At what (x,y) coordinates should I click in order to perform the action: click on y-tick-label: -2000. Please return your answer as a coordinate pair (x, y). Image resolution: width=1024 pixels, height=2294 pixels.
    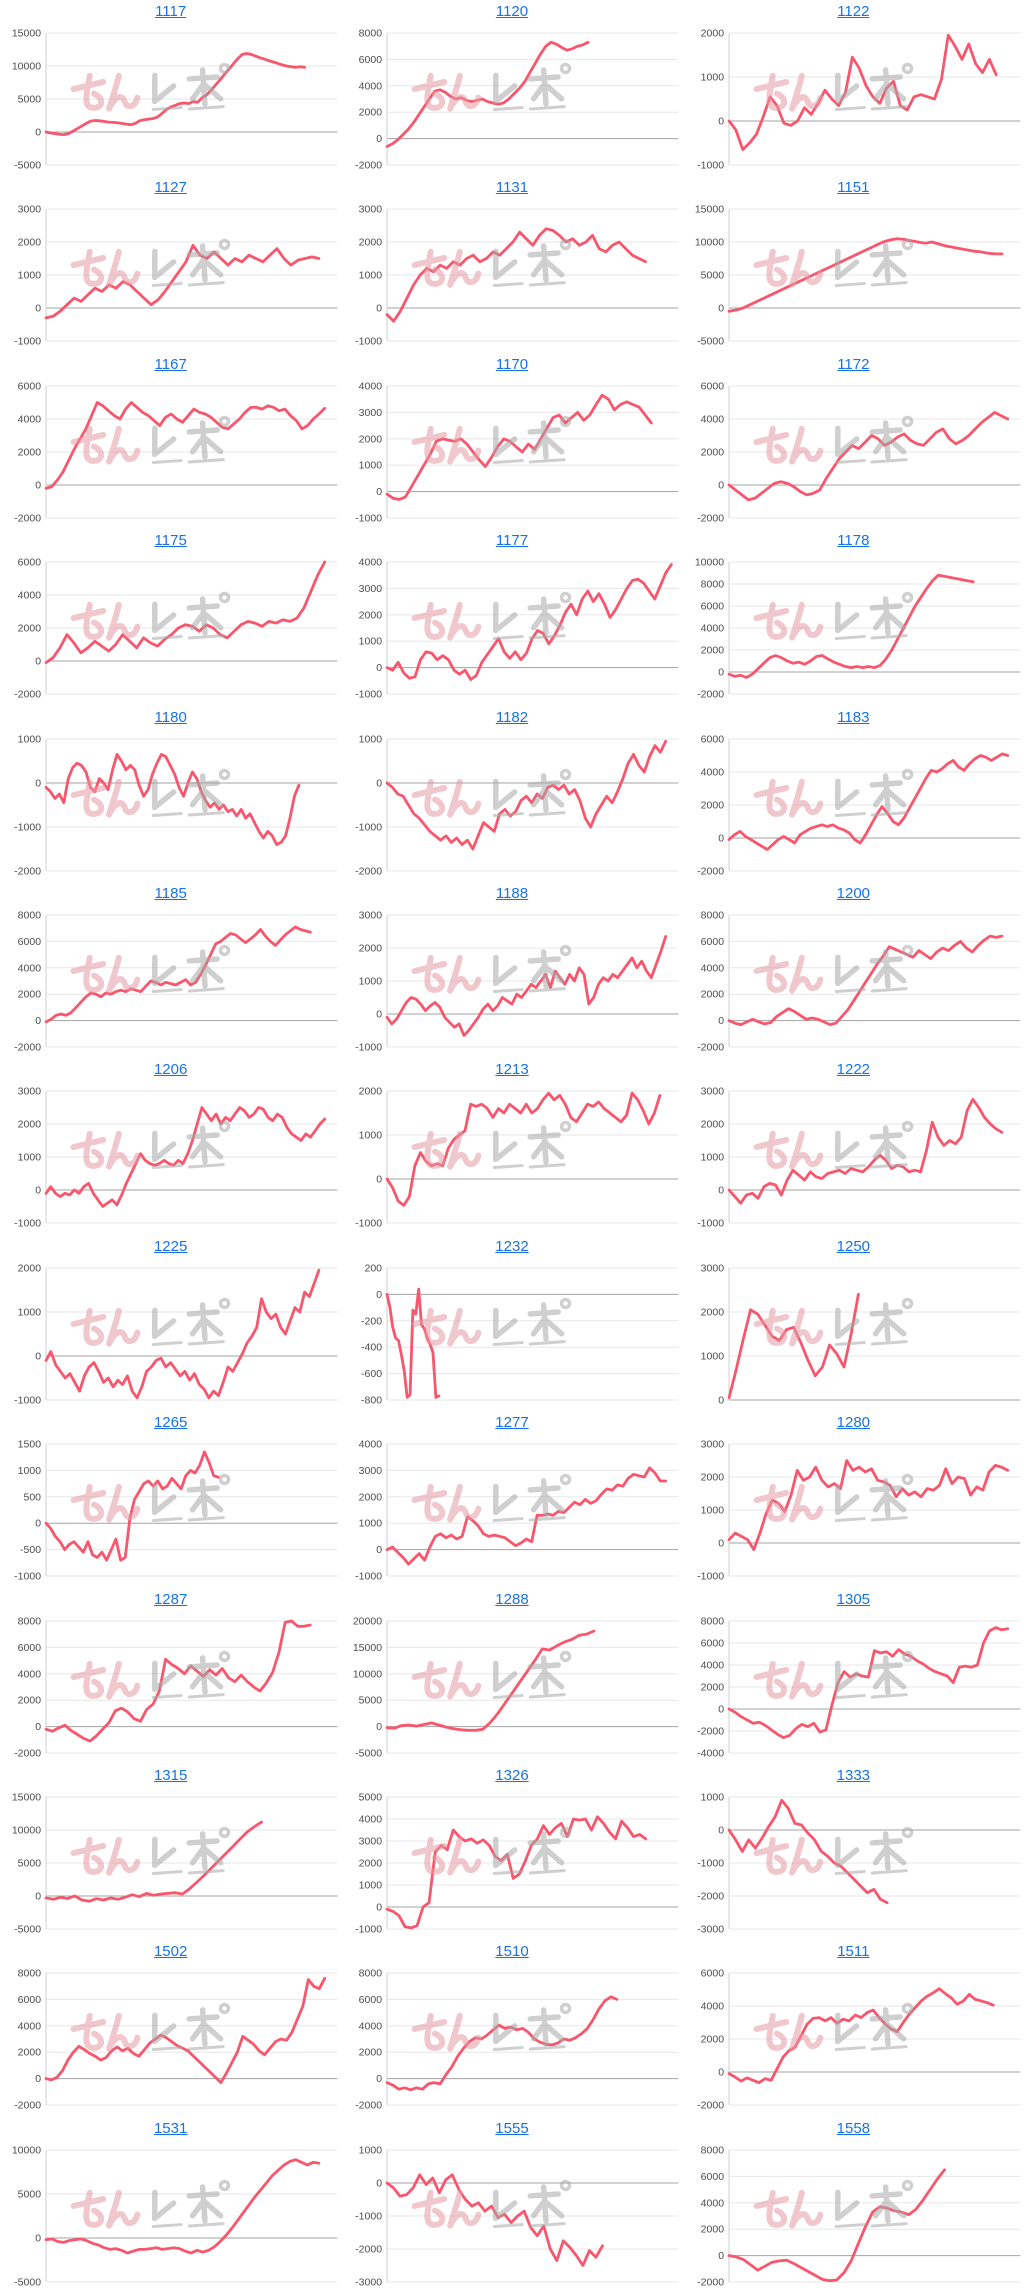
    Looking at the image, I should click on (368, 871).